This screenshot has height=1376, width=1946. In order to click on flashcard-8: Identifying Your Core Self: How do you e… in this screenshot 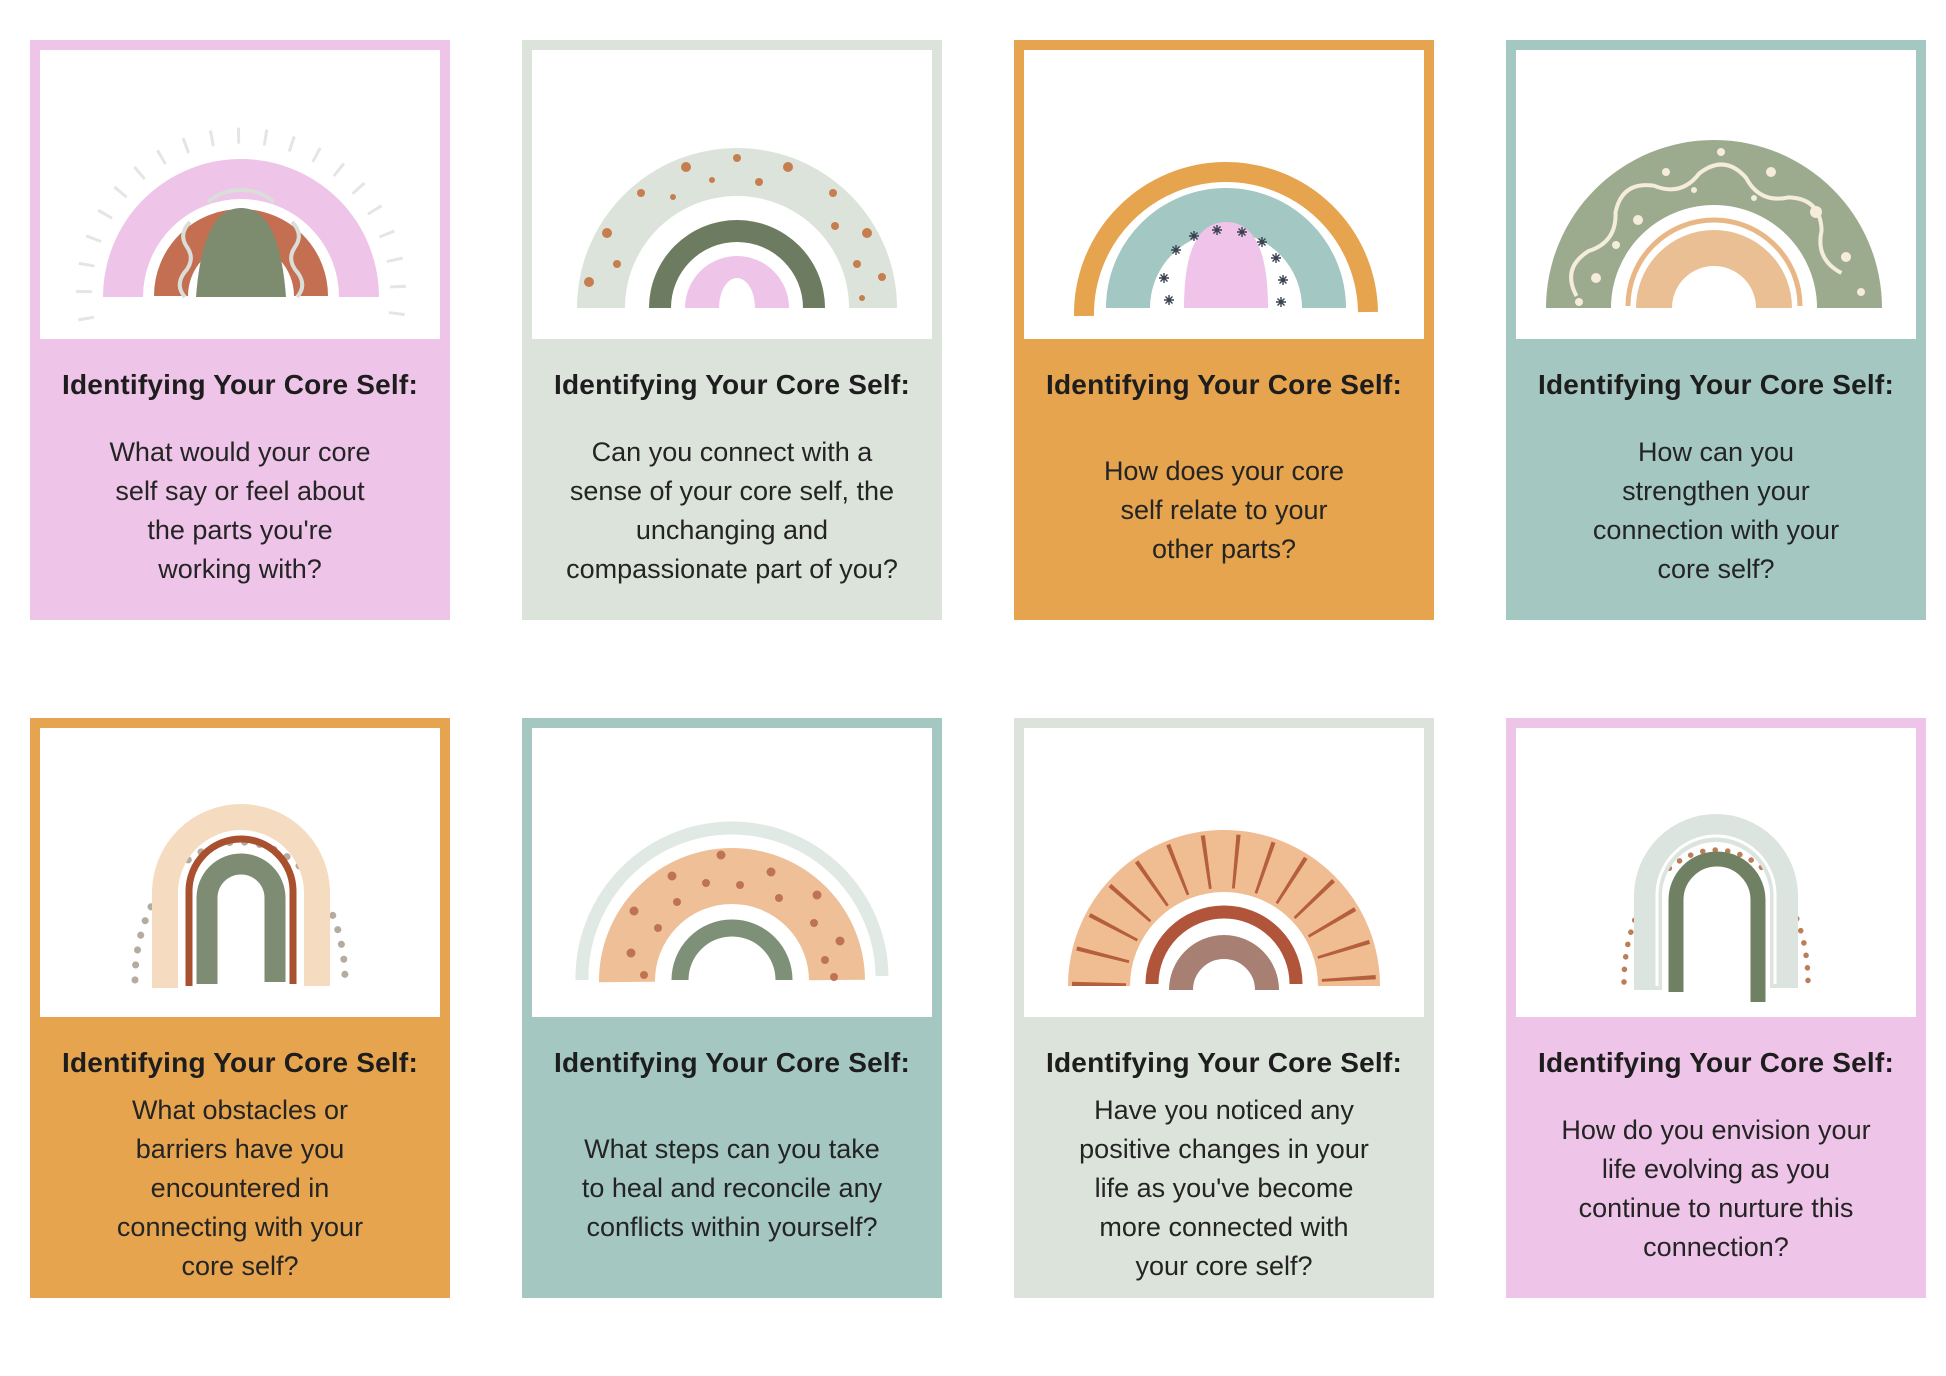, I will do `click(1716, 1008)`.